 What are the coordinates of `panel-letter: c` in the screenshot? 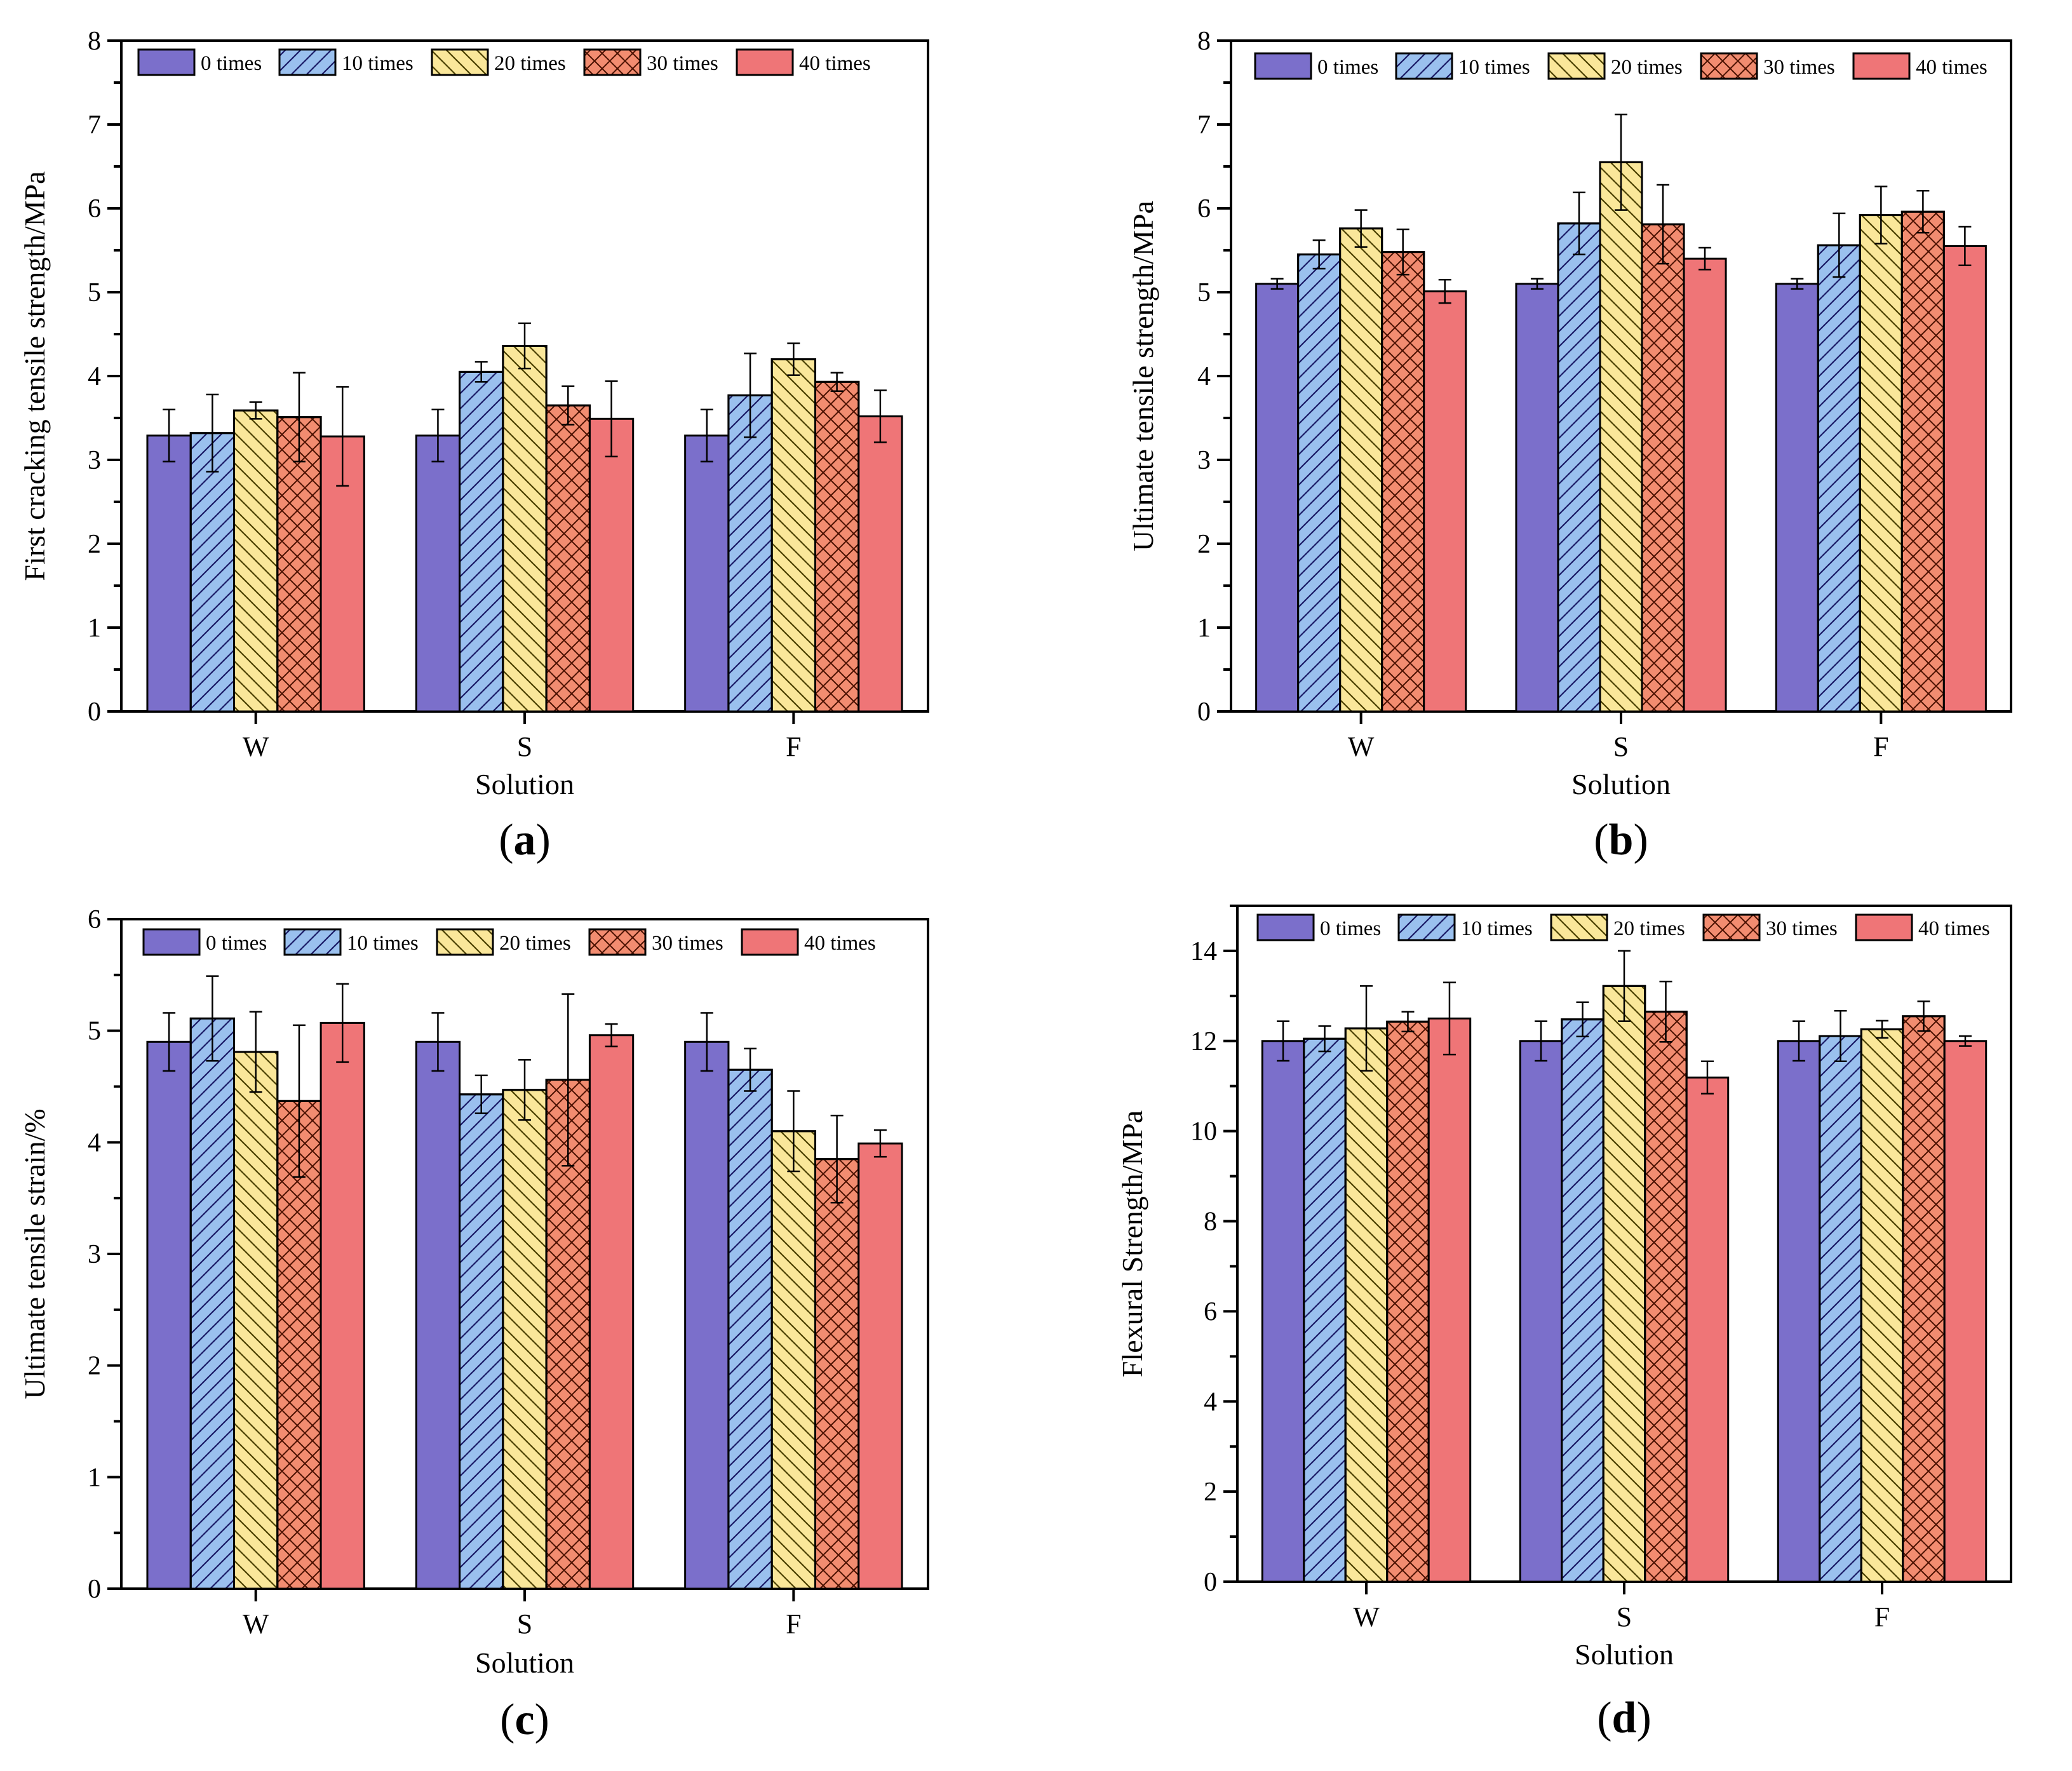 It's located at (524, 1719).